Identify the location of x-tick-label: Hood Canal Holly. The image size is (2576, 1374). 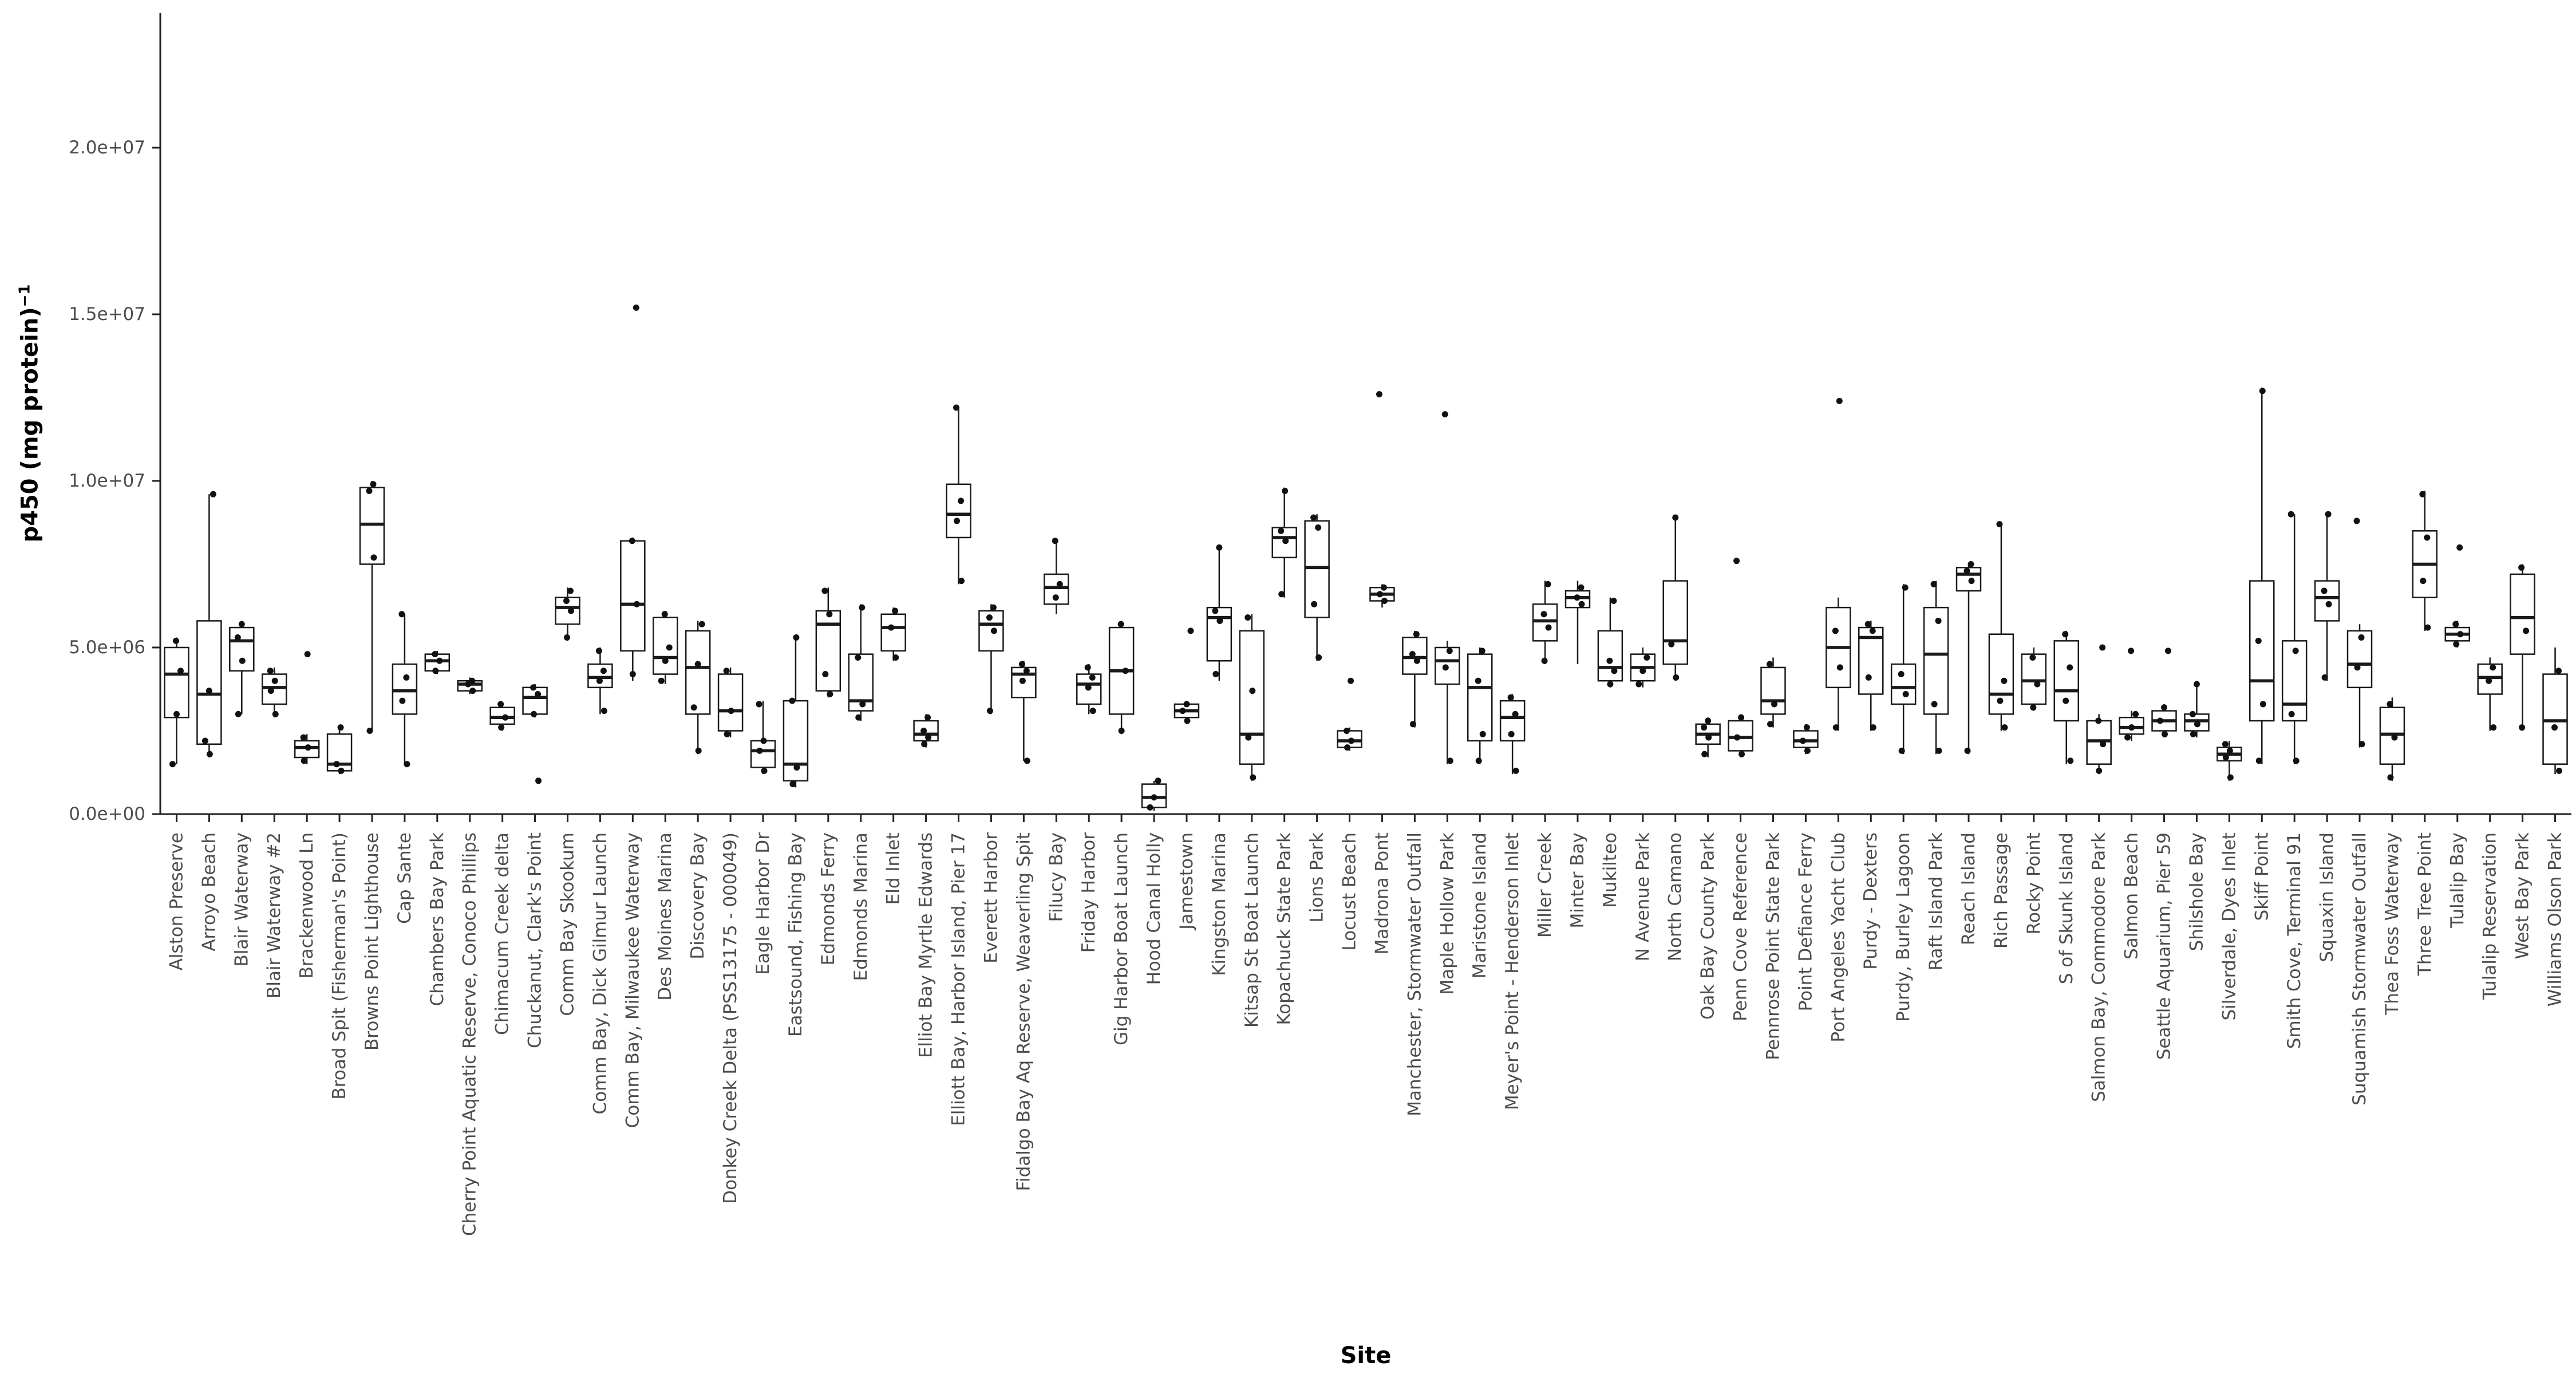
(1154, 909).